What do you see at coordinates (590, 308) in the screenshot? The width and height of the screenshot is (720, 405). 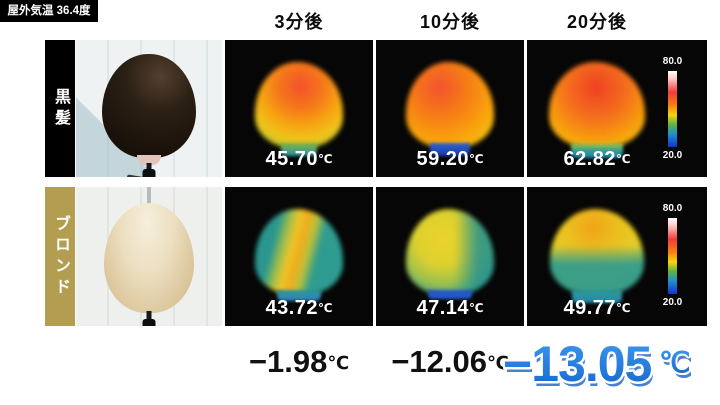 I see `temperature-value: 49.77` at bounding box center [590, 308].